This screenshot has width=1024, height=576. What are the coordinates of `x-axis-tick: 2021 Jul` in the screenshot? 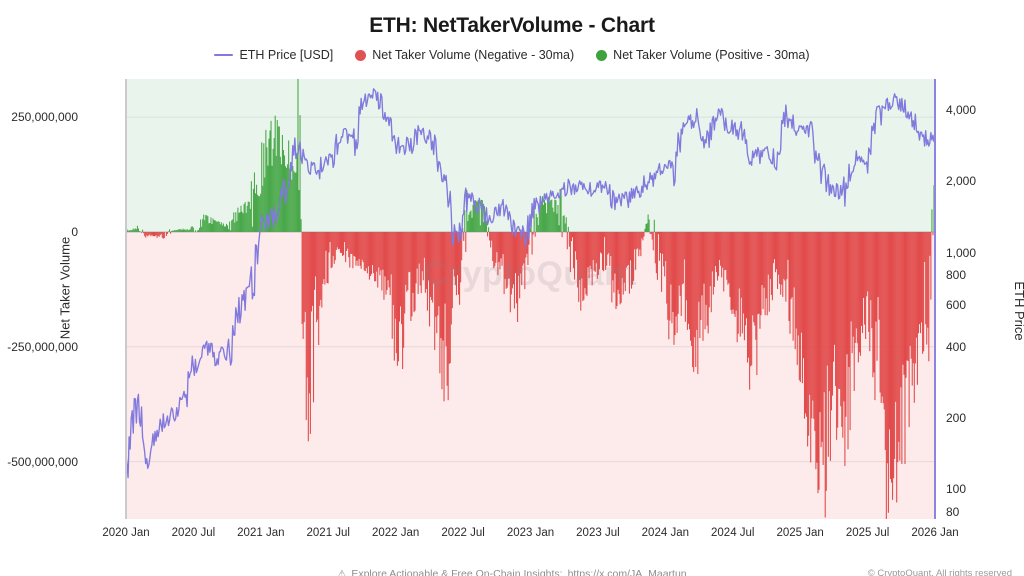 It's located at (328, 533).